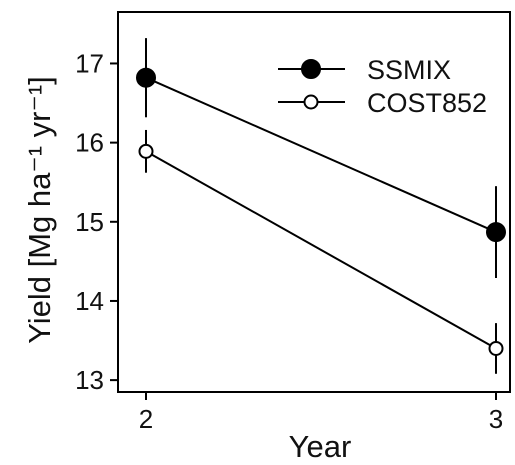 The image size is (515, 465). Describe the element at coordinates (89, 301) in the screenshot. I see `y-tick-label: 14` at that location.